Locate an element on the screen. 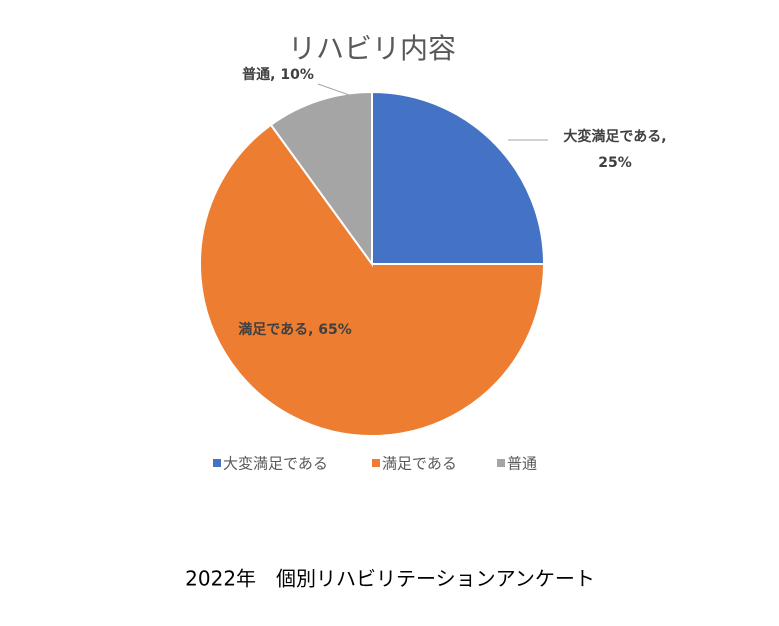  data-label: 普通, 10% is located at coordinates (278, 74).